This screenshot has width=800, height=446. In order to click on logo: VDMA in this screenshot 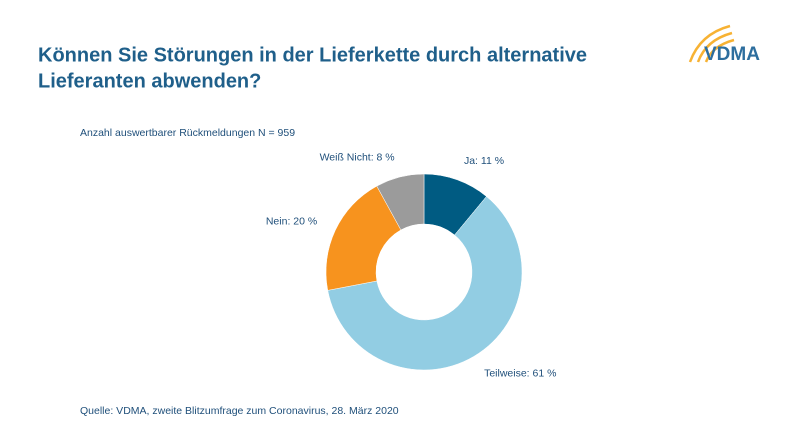, I will do `click(724, 44)`.